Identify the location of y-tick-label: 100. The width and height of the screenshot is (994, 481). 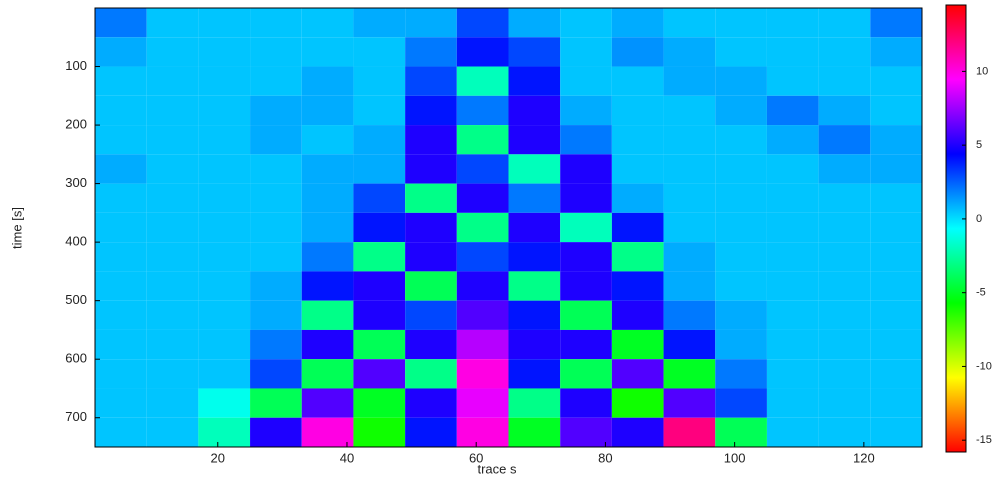
(76, 65).